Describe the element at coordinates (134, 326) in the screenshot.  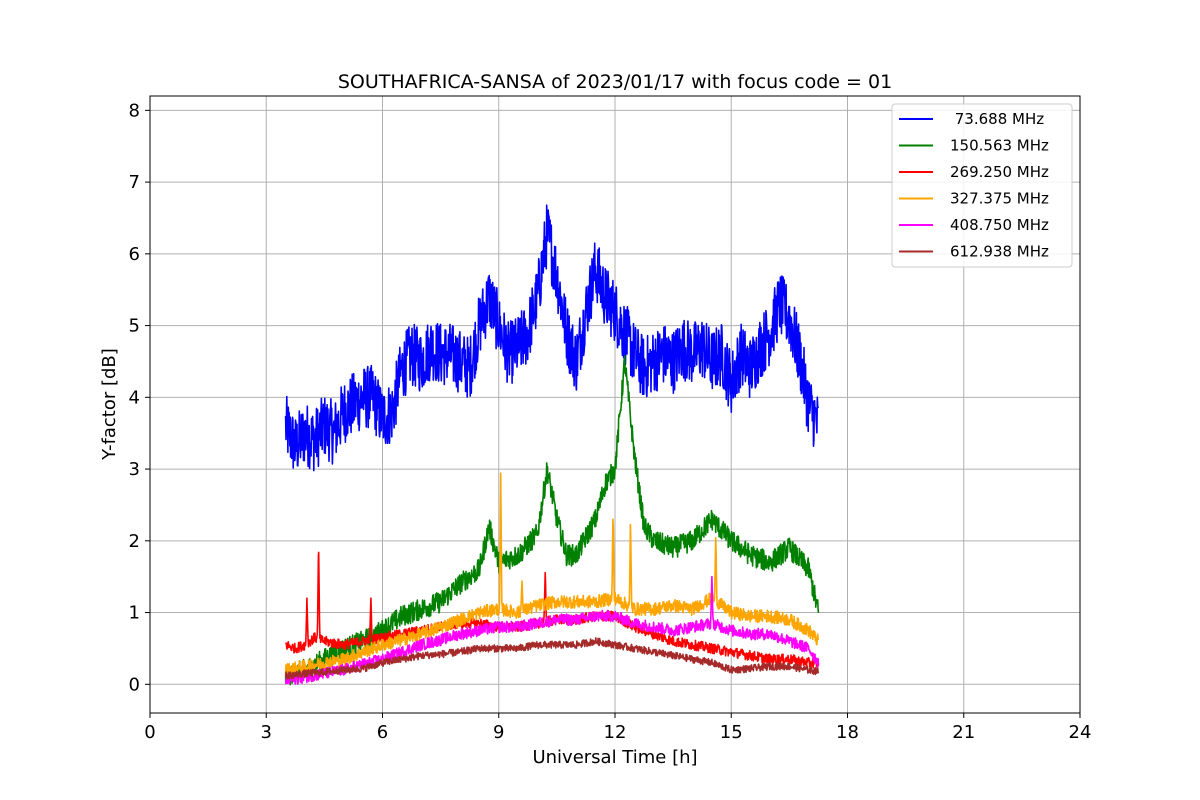
I see `y-tick-label: 5` at that location.